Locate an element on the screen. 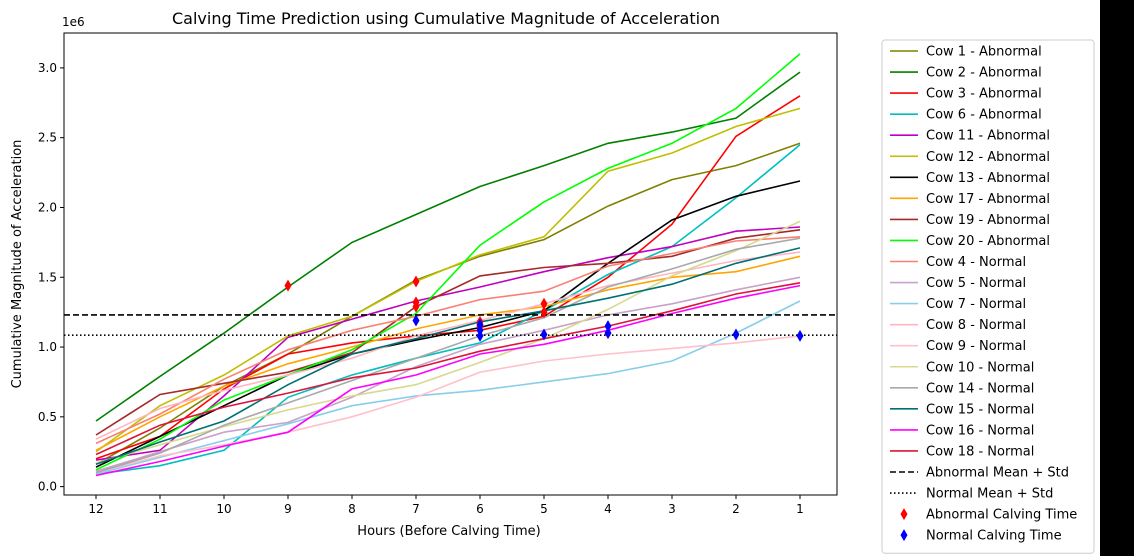  legend-label: Cow 12 - Abnormal is located at coordinates (988, 157).